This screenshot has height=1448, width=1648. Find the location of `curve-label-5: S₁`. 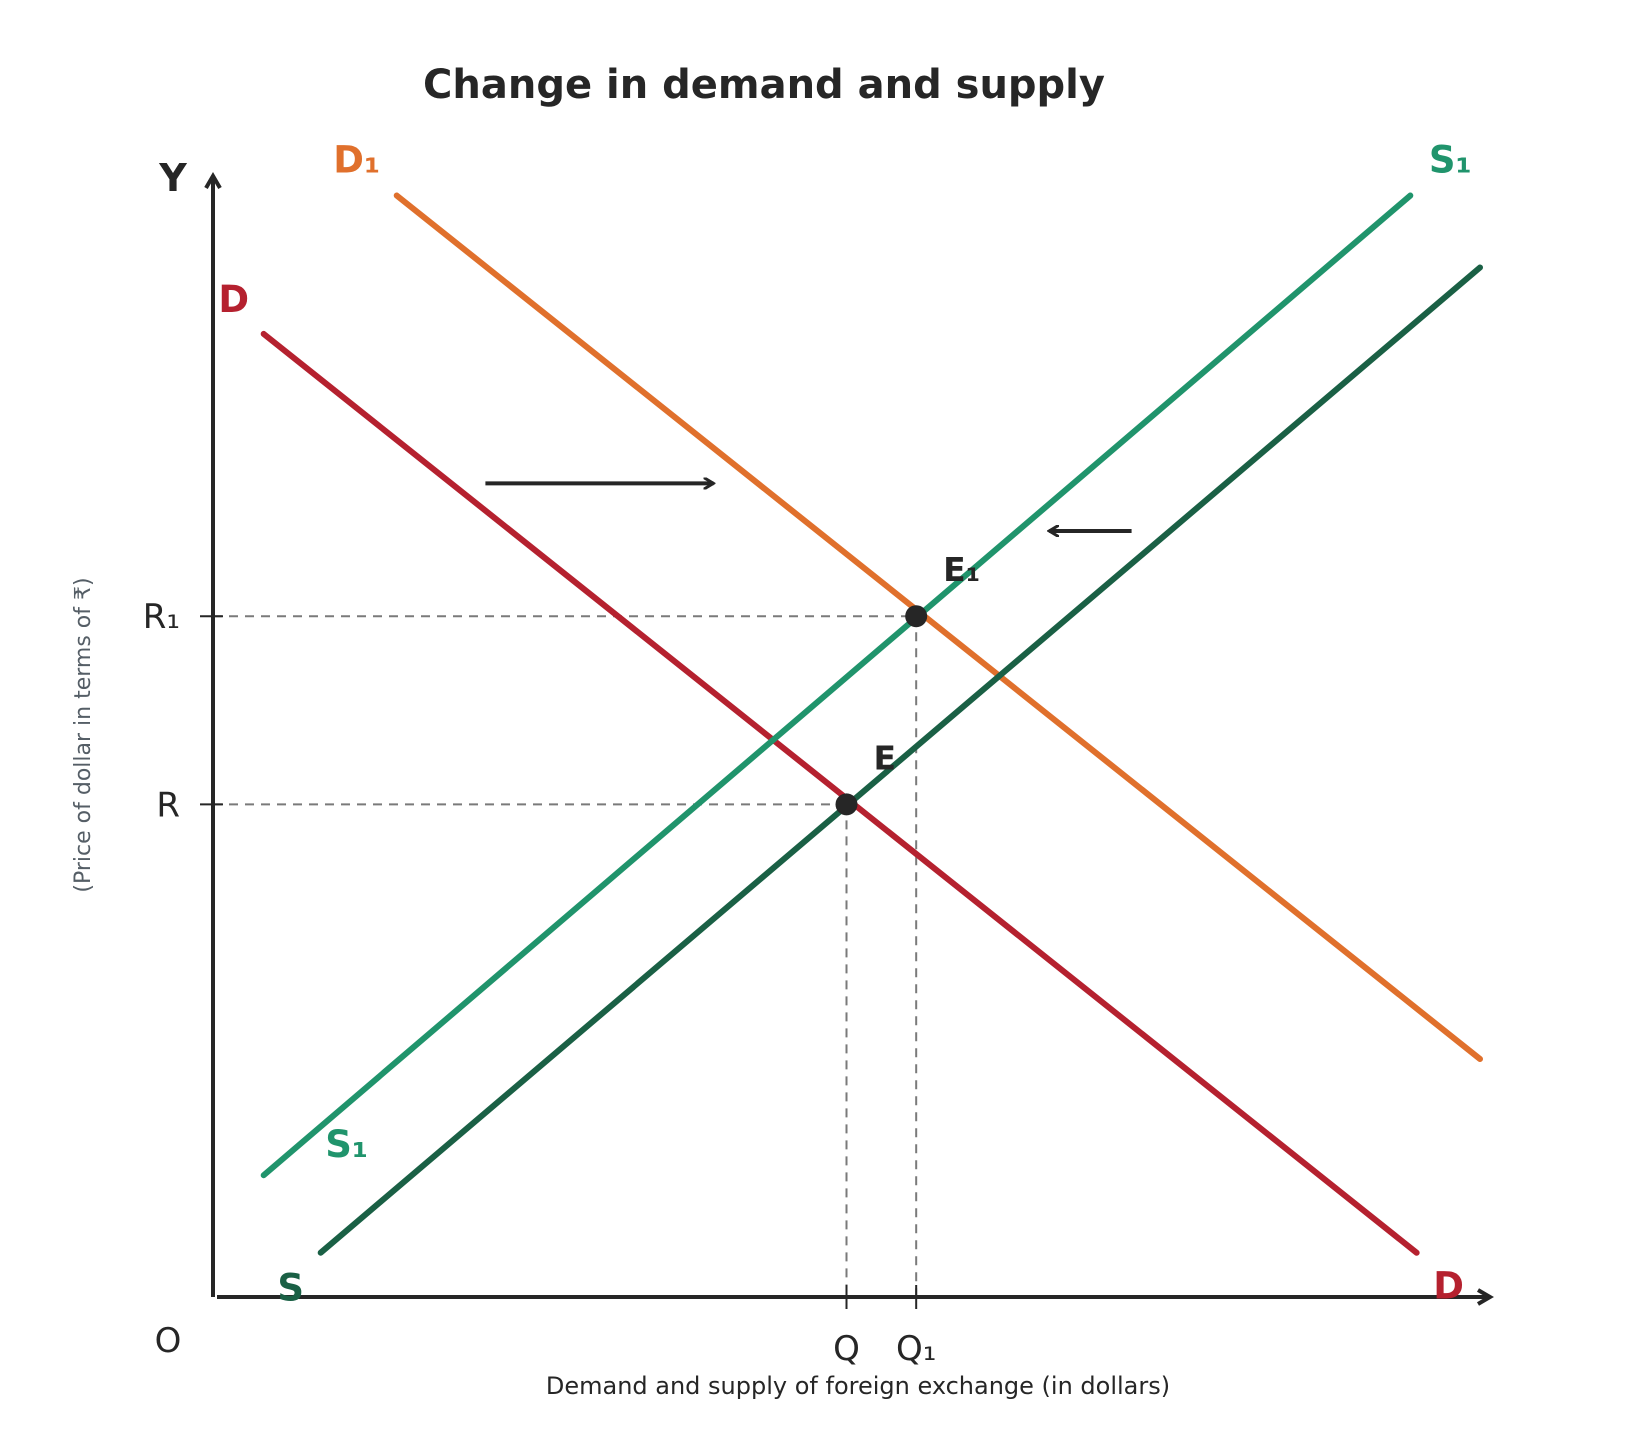

curve-label-5: S₁ is located at coordinates (346, 1144).